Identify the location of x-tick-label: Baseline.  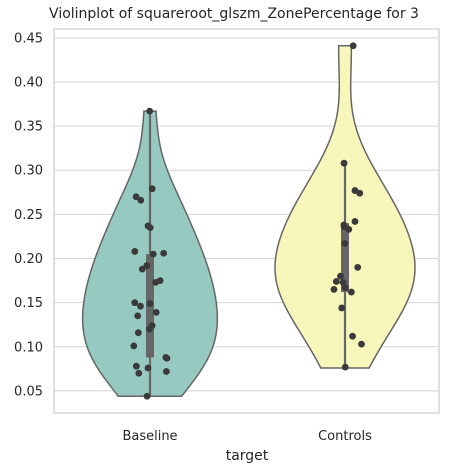
(149, 436).